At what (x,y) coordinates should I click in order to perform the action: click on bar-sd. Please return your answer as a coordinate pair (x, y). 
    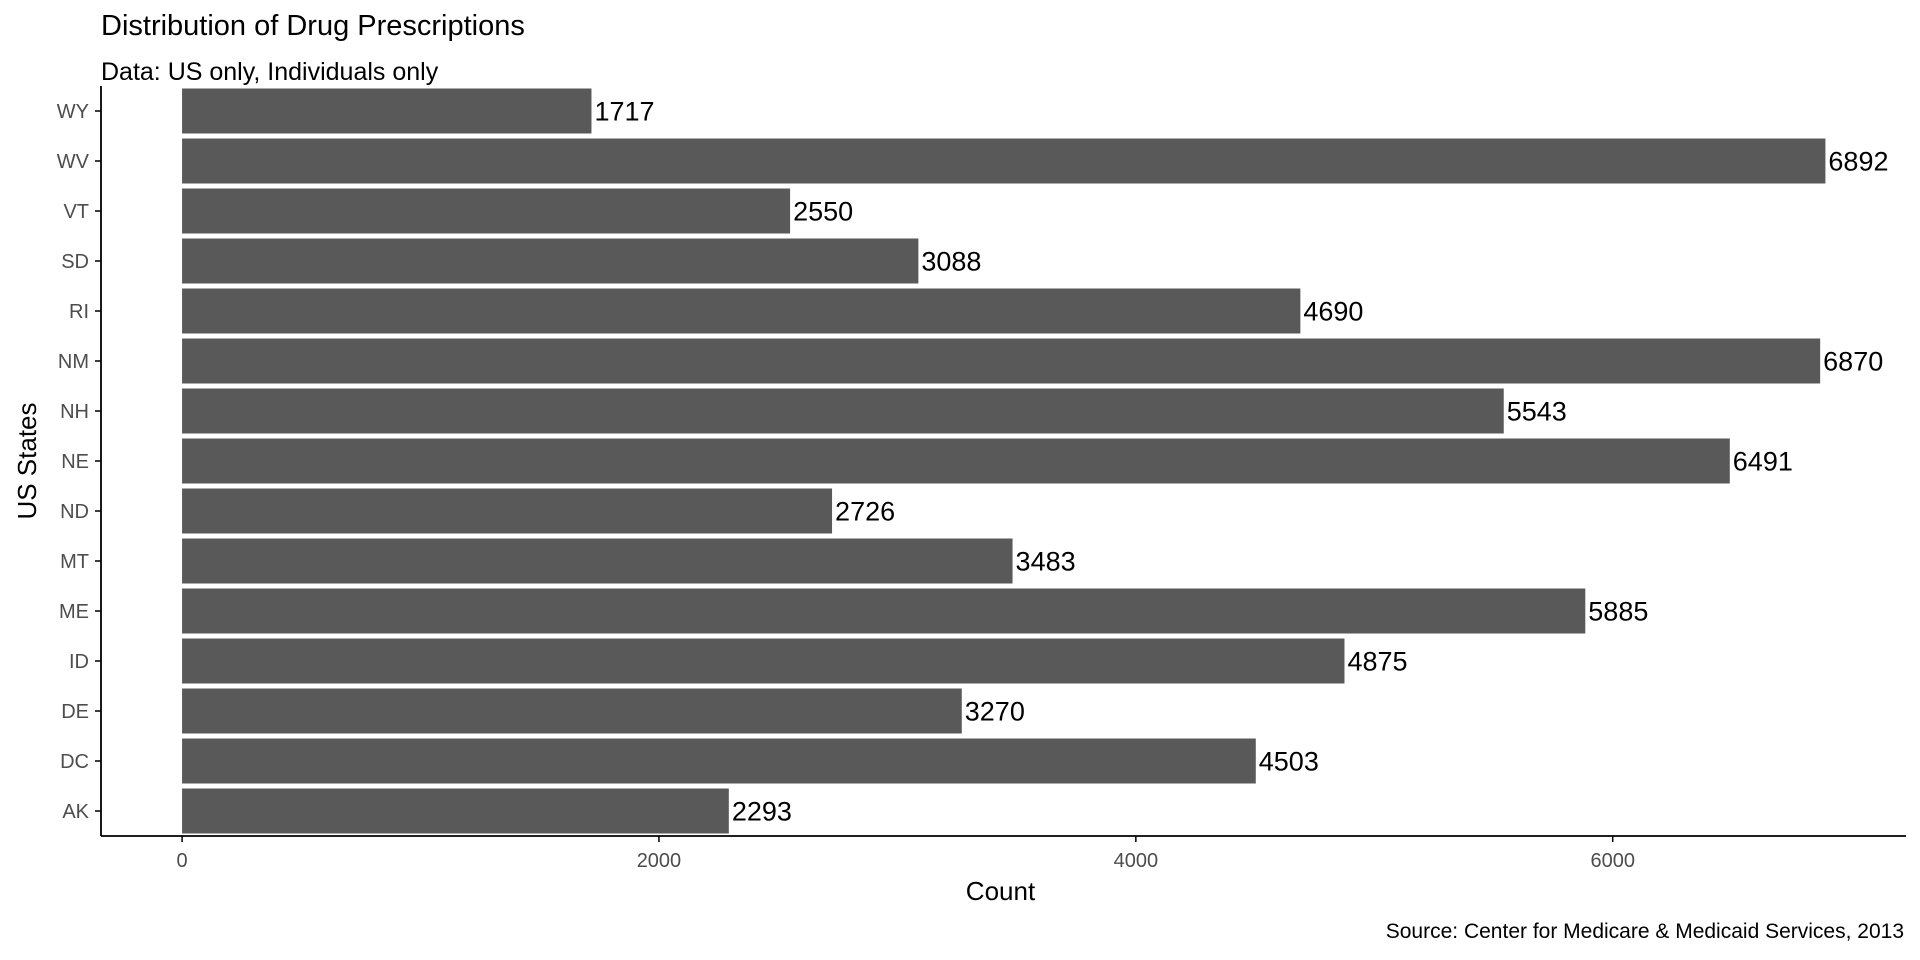
    Looking at the image, I should click on (550, 261).